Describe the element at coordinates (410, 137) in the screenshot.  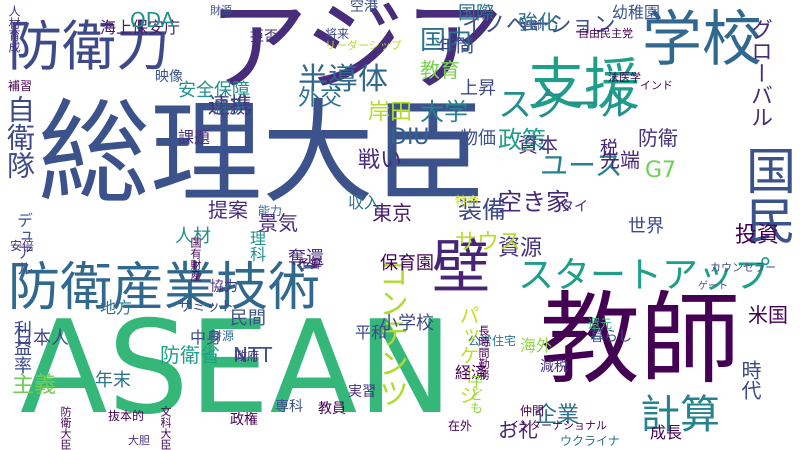
I see `word-24: DIU` at that location.